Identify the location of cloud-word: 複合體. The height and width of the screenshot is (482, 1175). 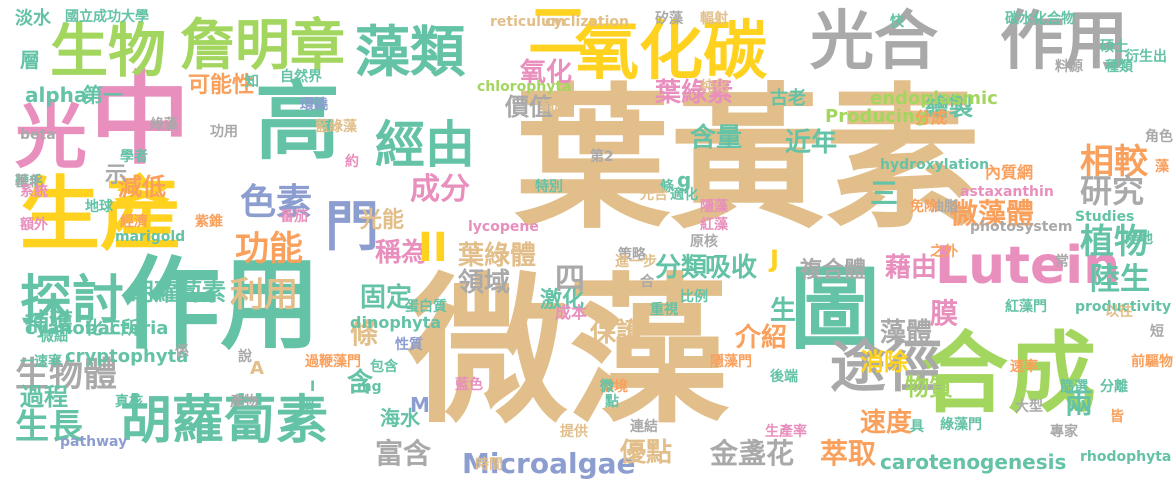
(833, 270).